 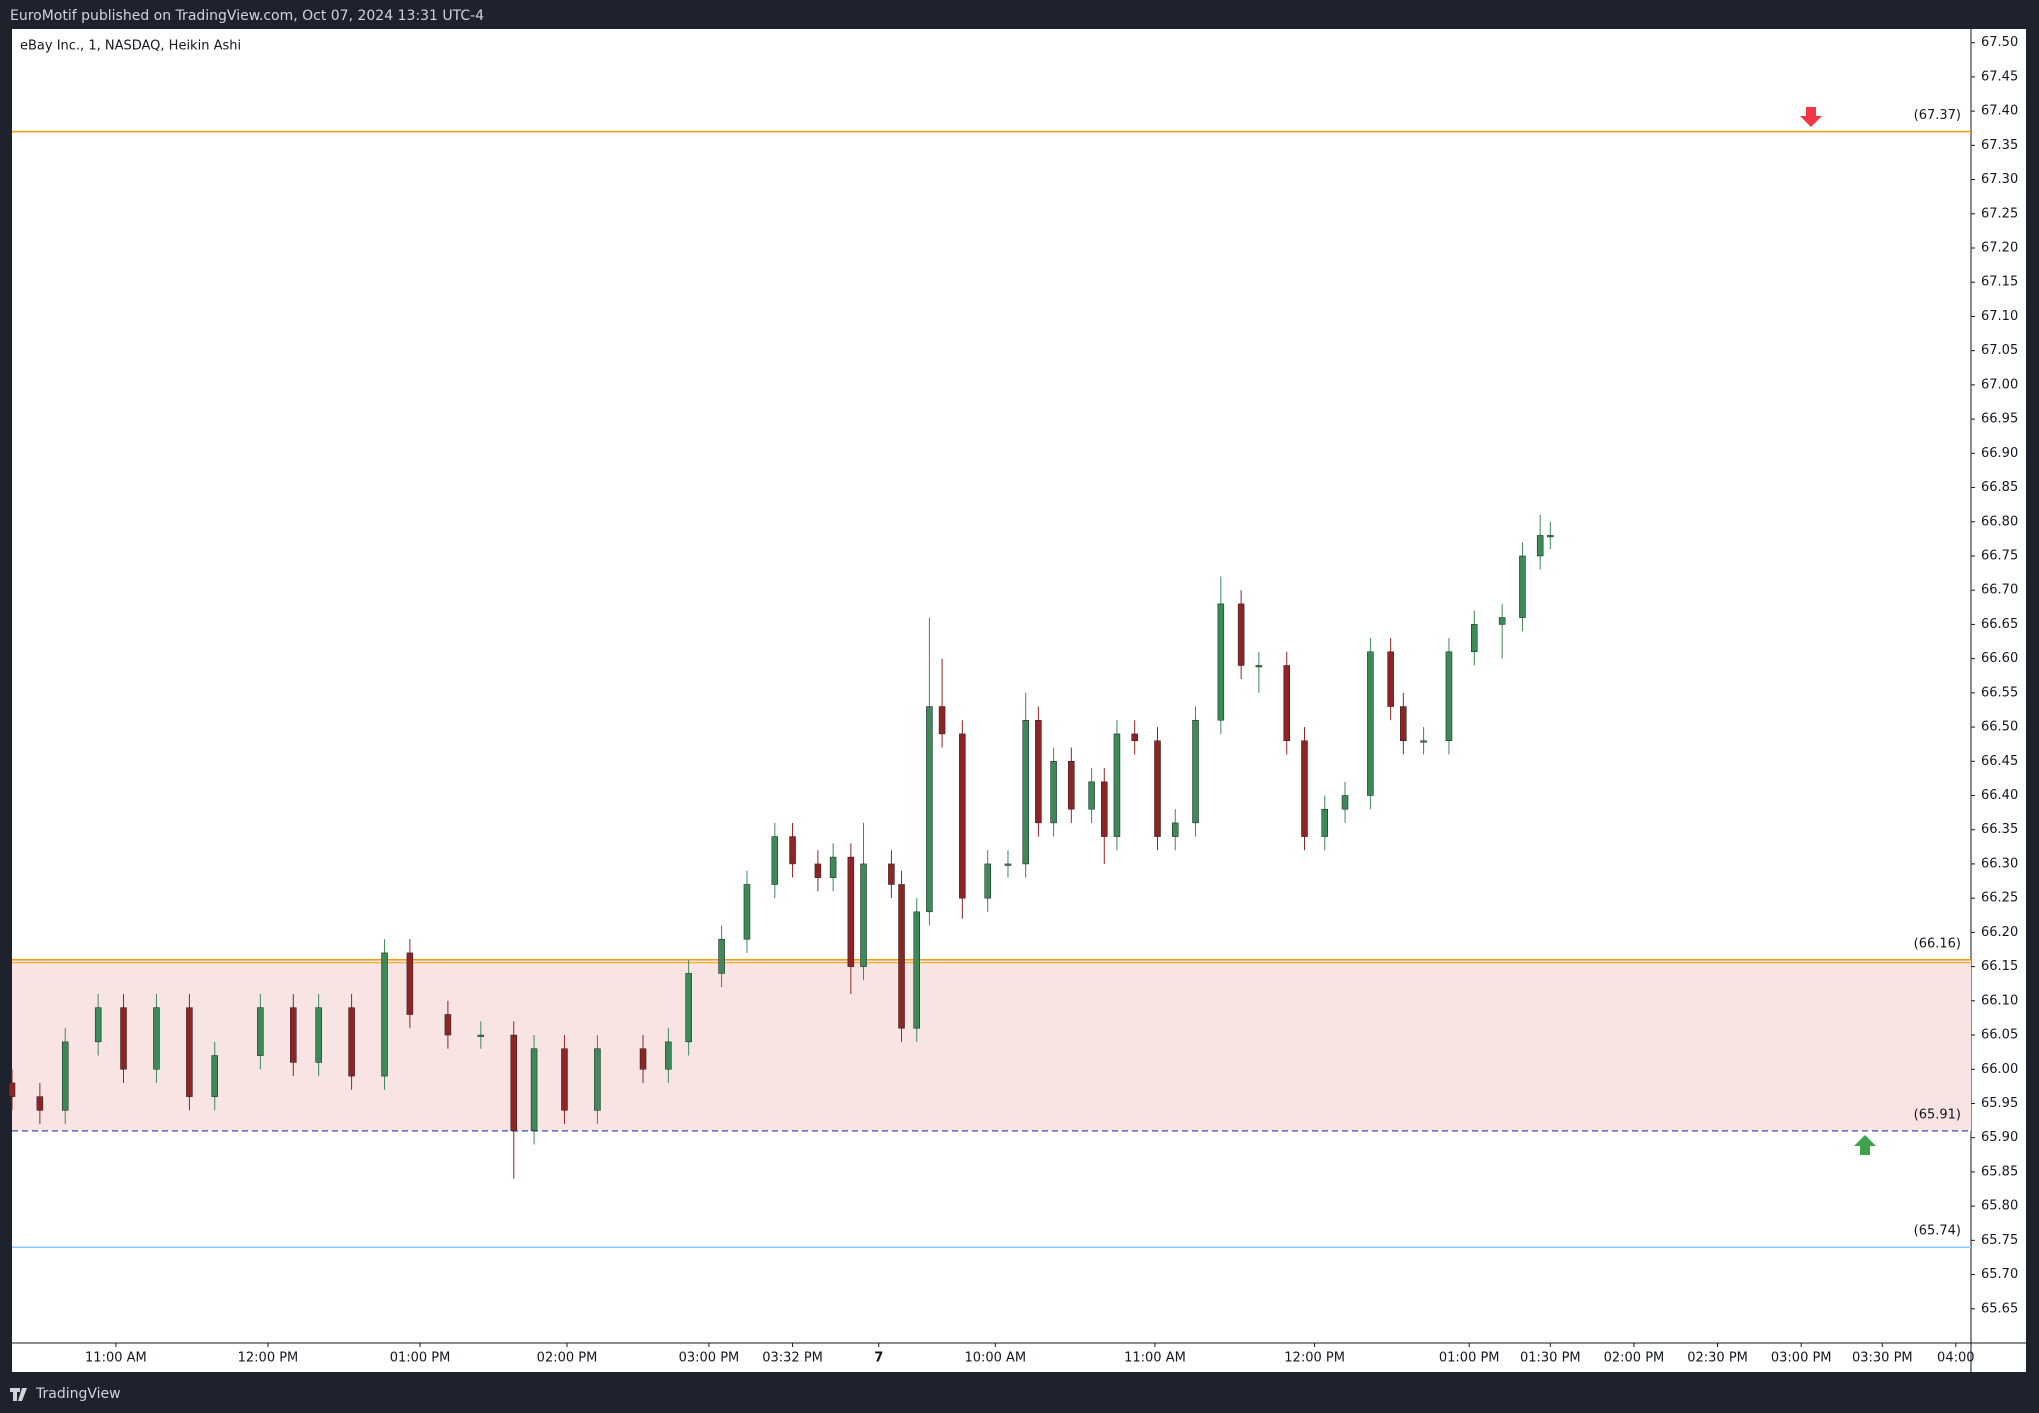 What do you see at coordinates (1999, 1069) in the screenshot?
I see `y-tick-label: 66.00` at bounding box center [1999, 1069].